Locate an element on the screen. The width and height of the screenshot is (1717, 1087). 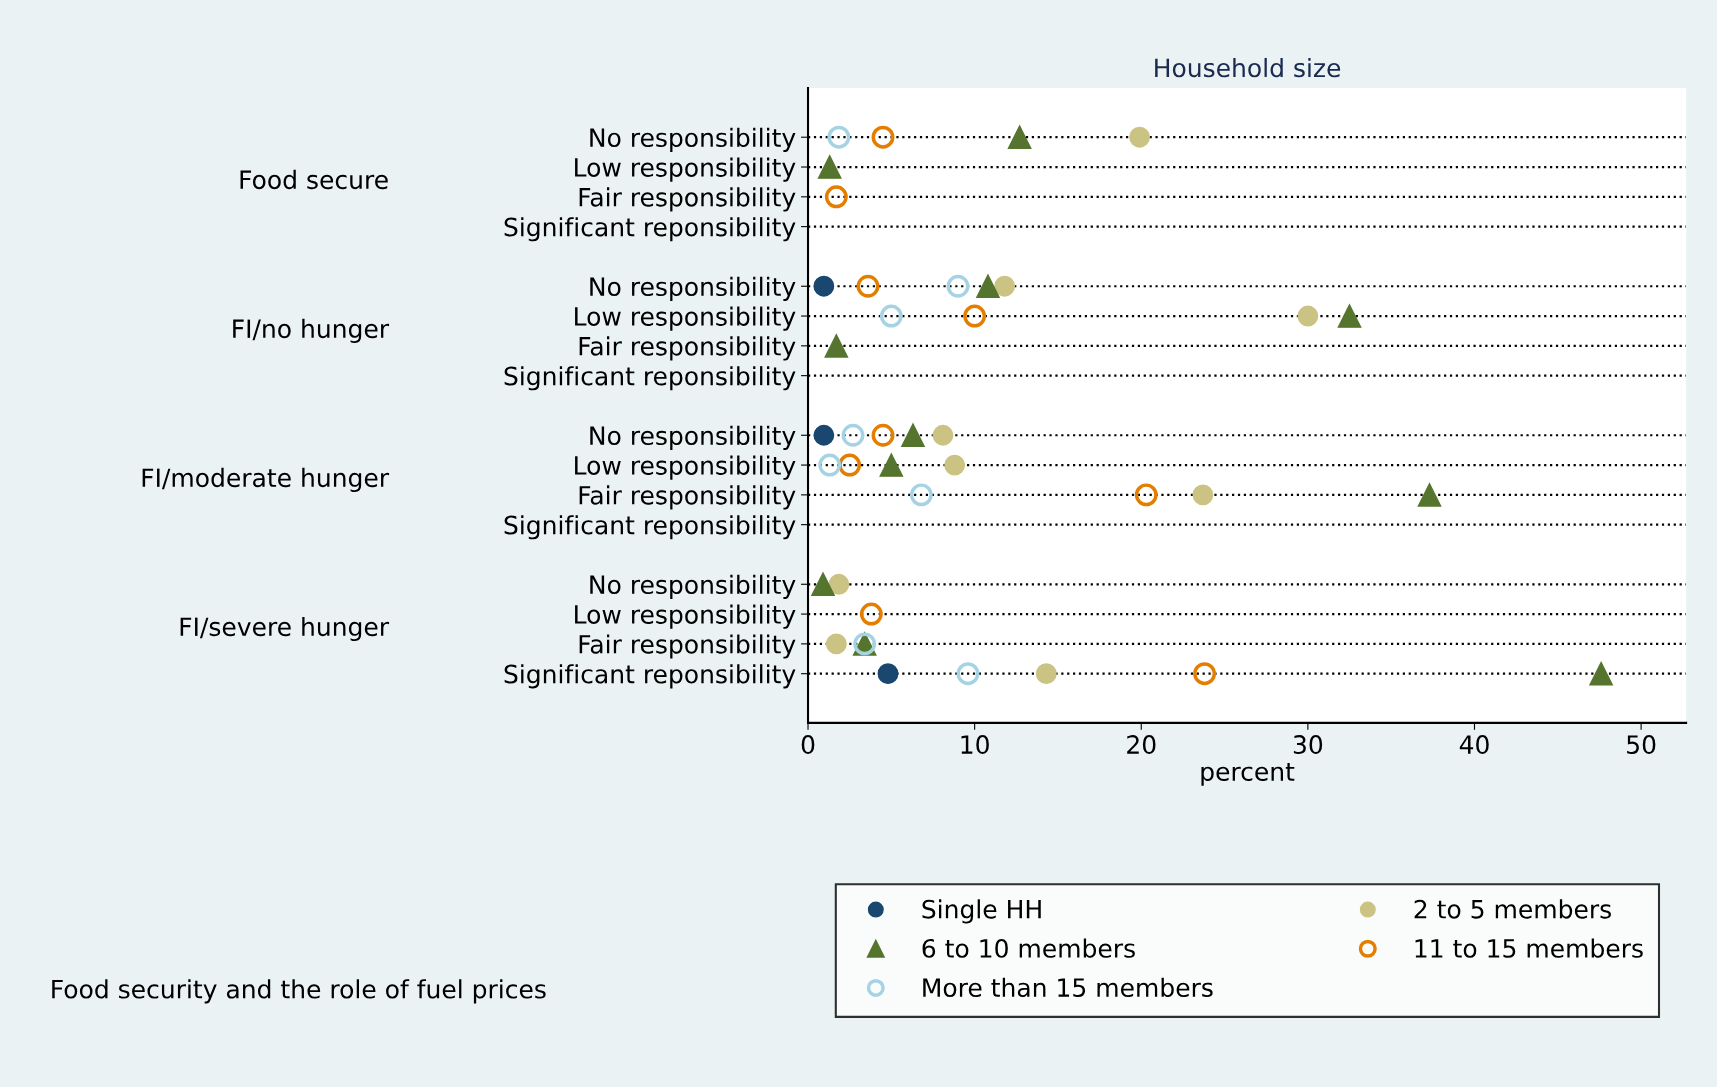
x-tick-label: 30 is located at coordinates (1308, 745).